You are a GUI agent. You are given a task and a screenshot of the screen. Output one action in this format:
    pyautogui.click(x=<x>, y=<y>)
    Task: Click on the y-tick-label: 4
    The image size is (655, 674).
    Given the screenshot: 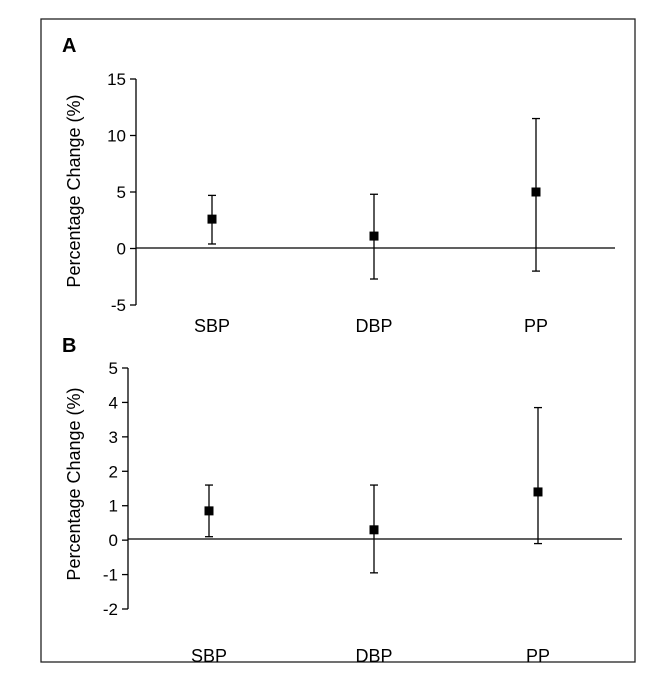 What is the action you would take?
    pyautogui.click(x=113, y=402)
    